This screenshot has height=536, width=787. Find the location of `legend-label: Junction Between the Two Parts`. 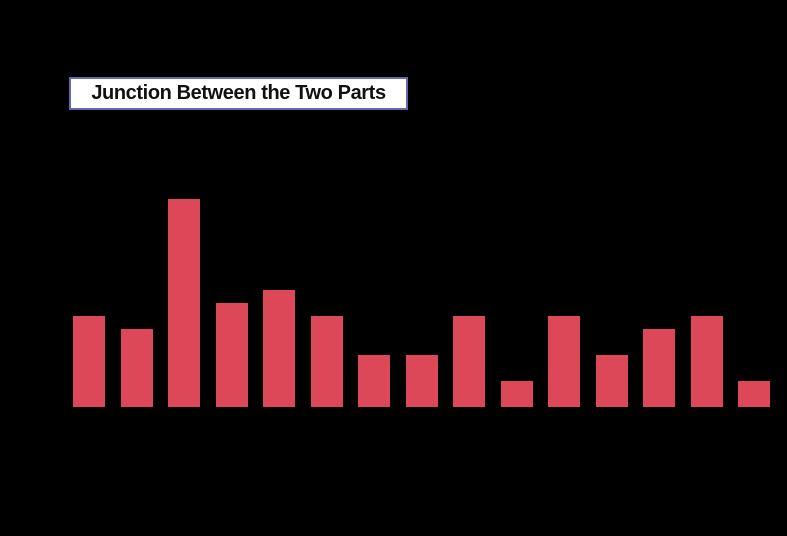

legend-label: Junction Between the Two Parts is located at coordinates (238, 93).